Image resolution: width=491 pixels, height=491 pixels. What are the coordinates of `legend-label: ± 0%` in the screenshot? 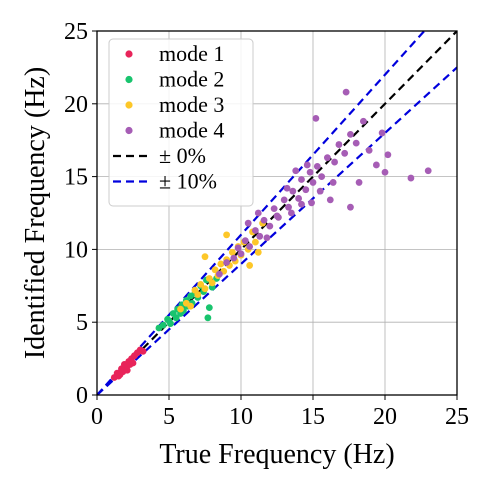 It's located at (182, 155).